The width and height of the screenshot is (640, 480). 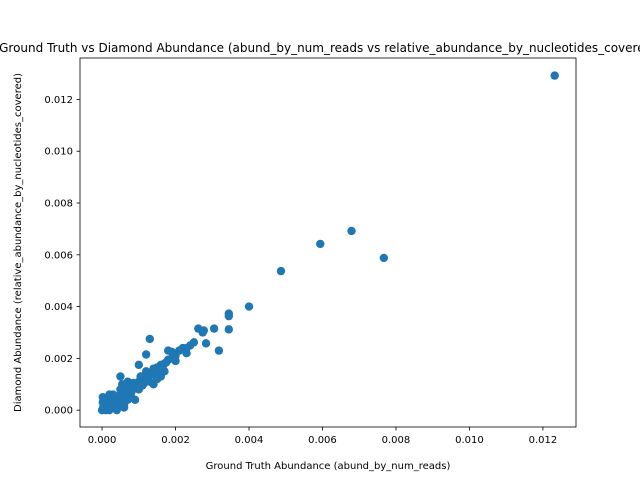 What do you see at coordinates (396, 440) in the screenshot?
I see `x-tick-label: 0.008` at bounding box center [396, 440].